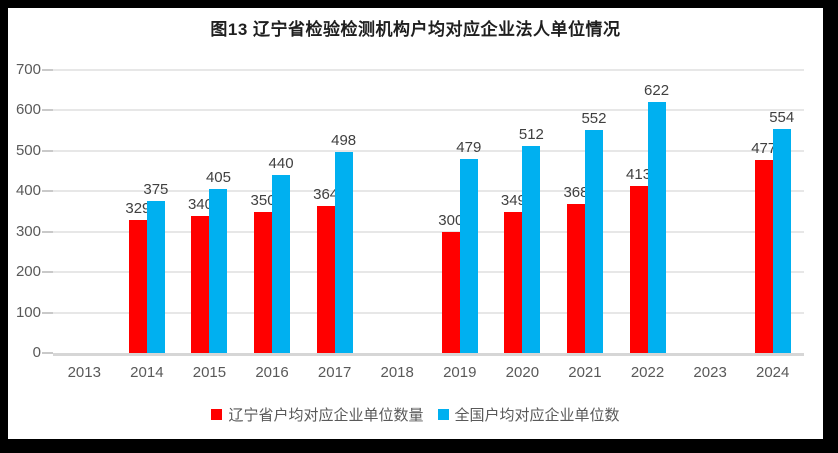  I want to click on data-label-national-2016: 440, so click(281, 164).